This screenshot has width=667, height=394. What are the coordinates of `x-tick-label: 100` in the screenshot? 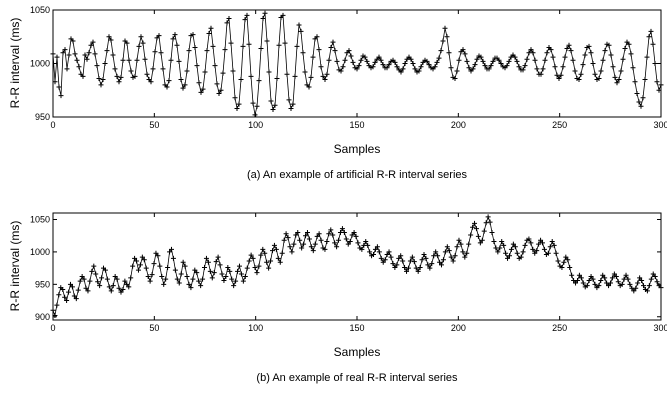 It's located at (255, 125).